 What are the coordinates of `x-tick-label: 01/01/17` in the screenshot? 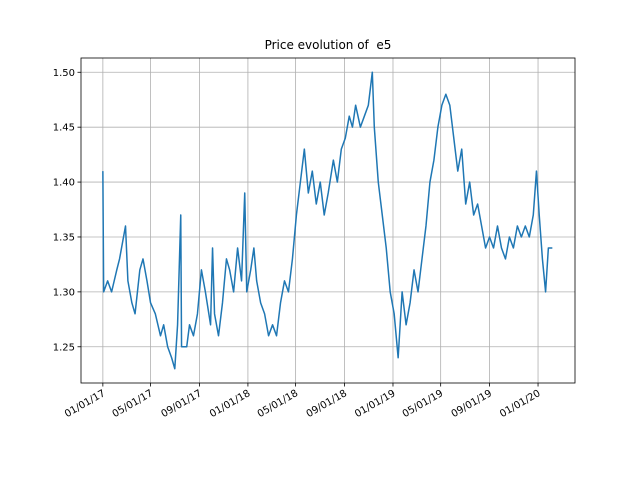 It's located at (85, 404).